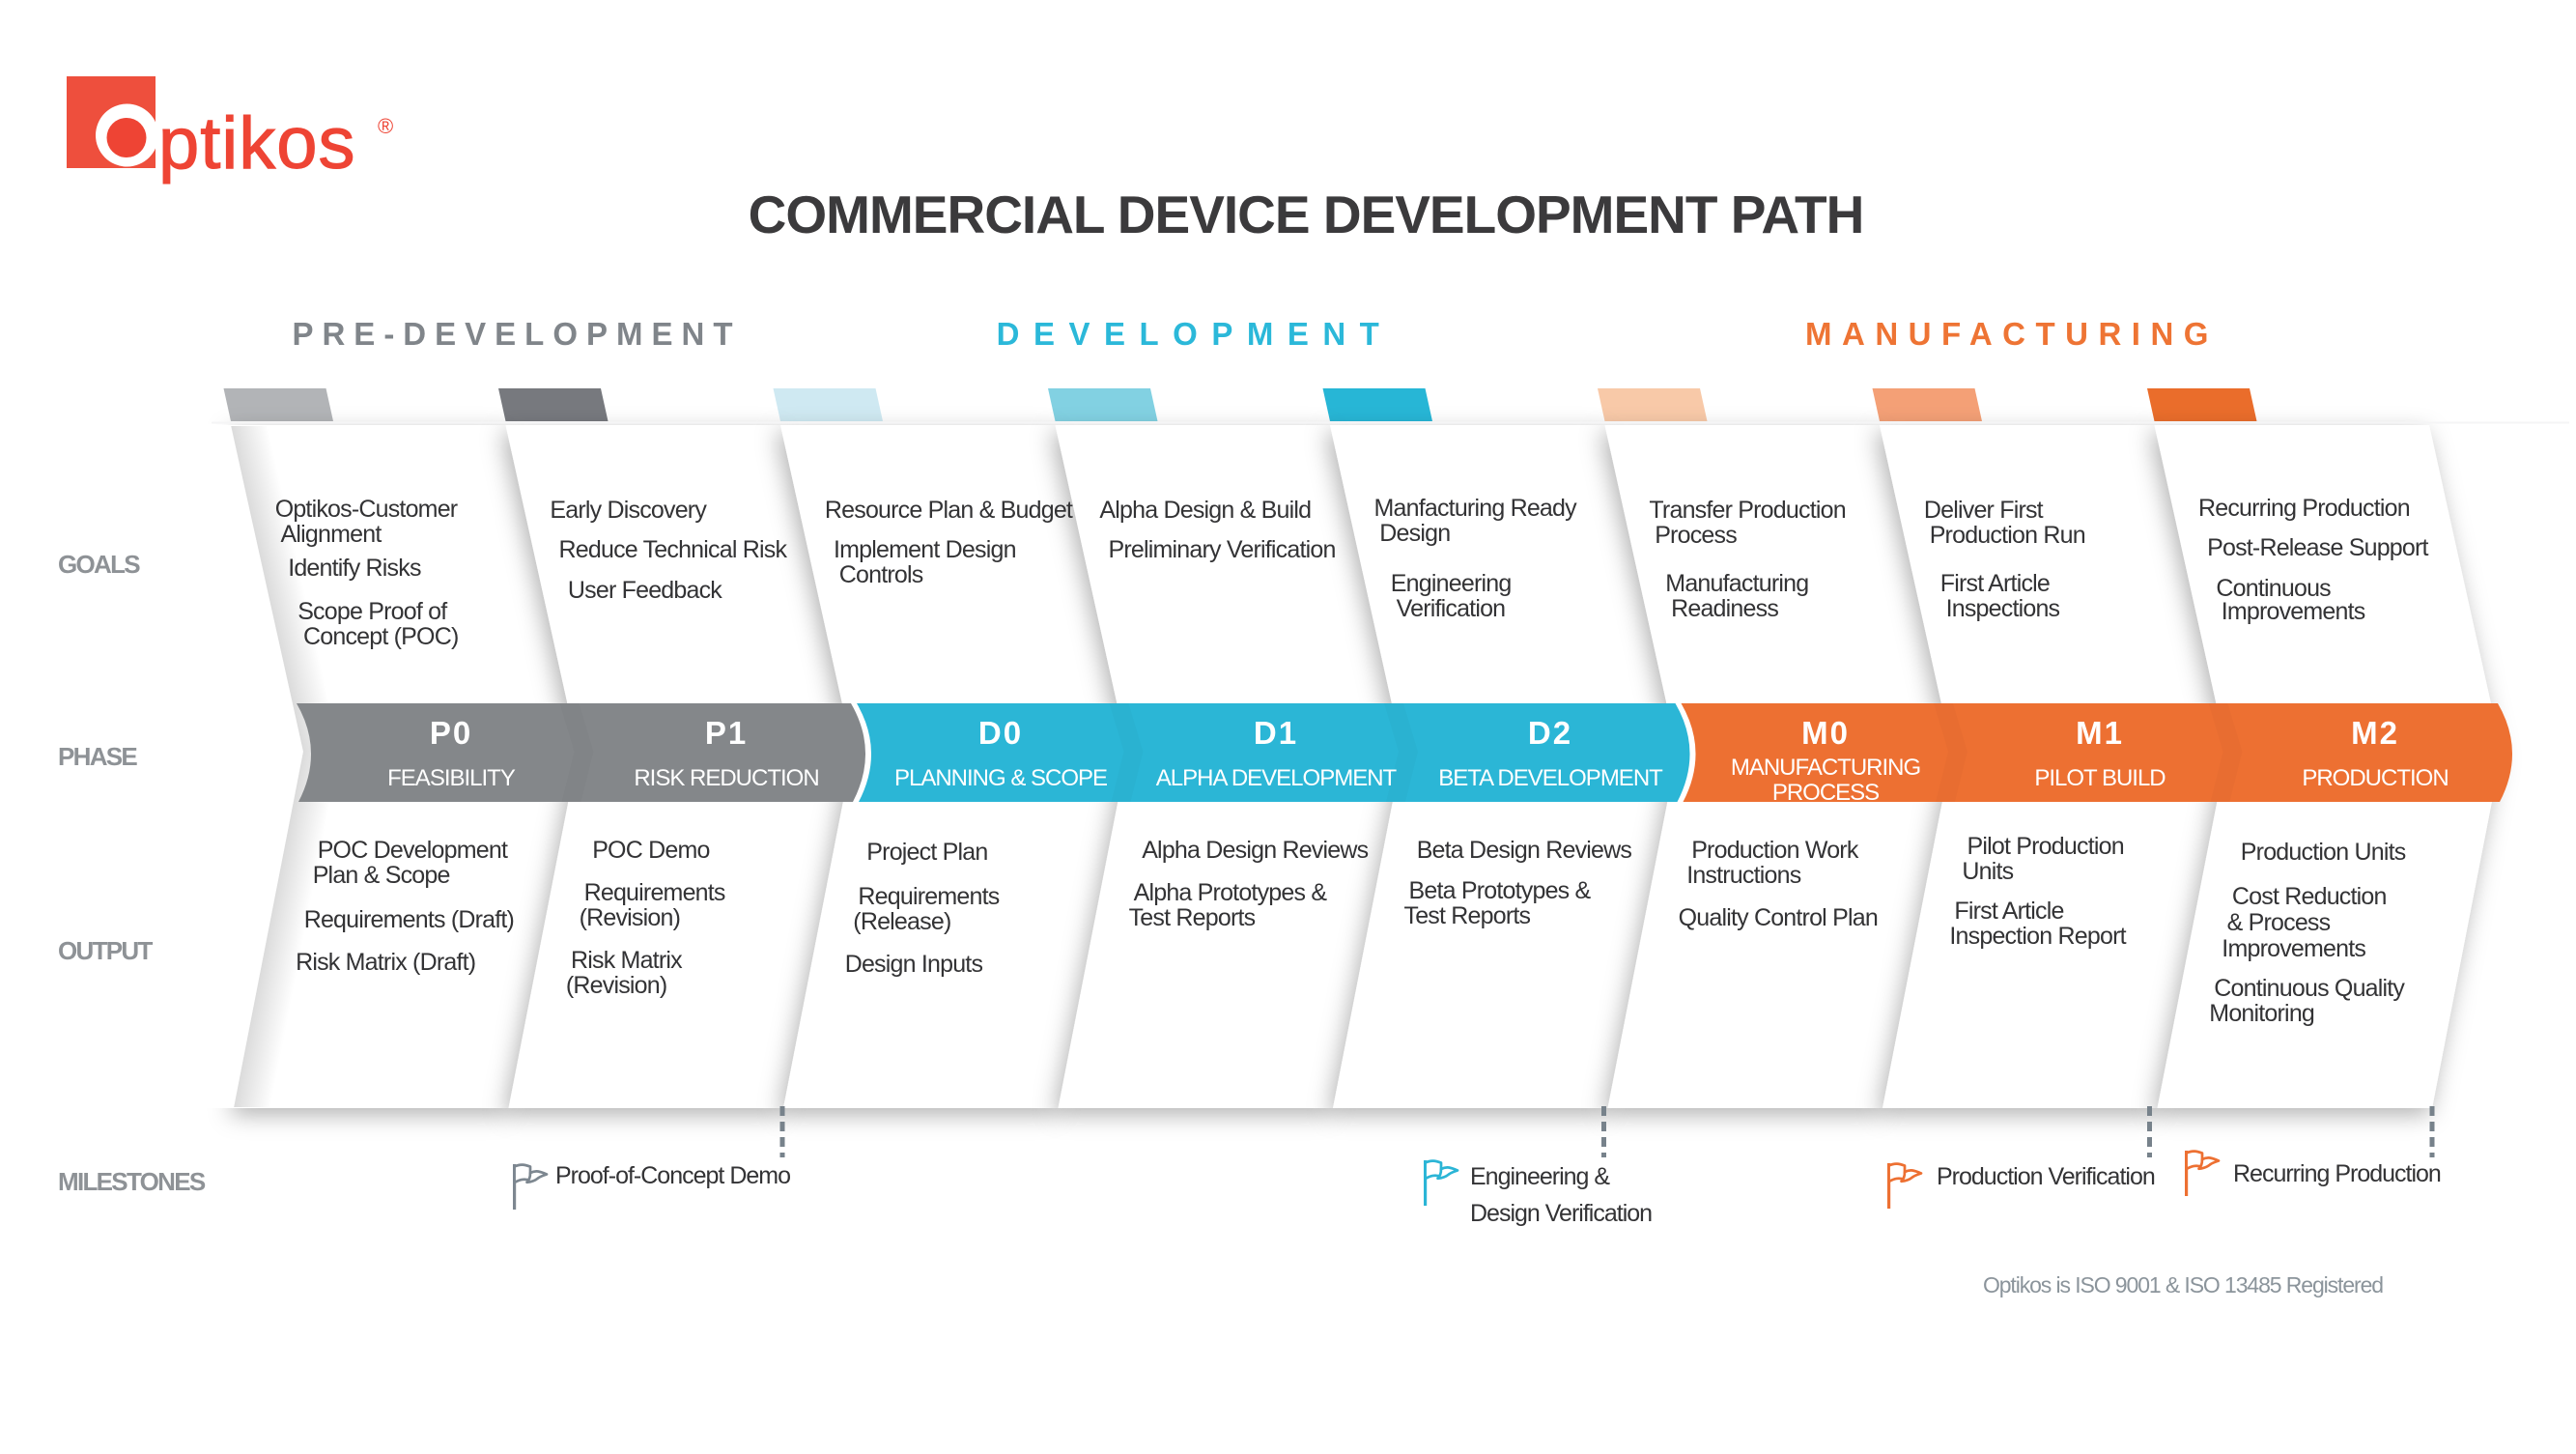 The height and width of the screenshot is (1454, 2576). Describe the element at coordinates (2317, 547) in the screenshot. I see `svg-text: Post-Release Support` at that location.